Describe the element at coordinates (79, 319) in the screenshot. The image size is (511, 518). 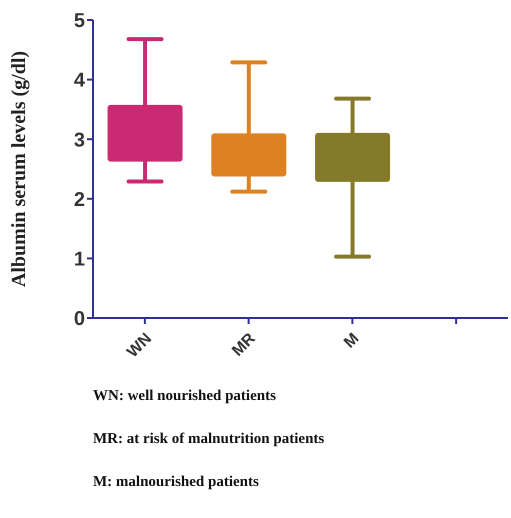
I see `y-tick-label: 0` at that location.